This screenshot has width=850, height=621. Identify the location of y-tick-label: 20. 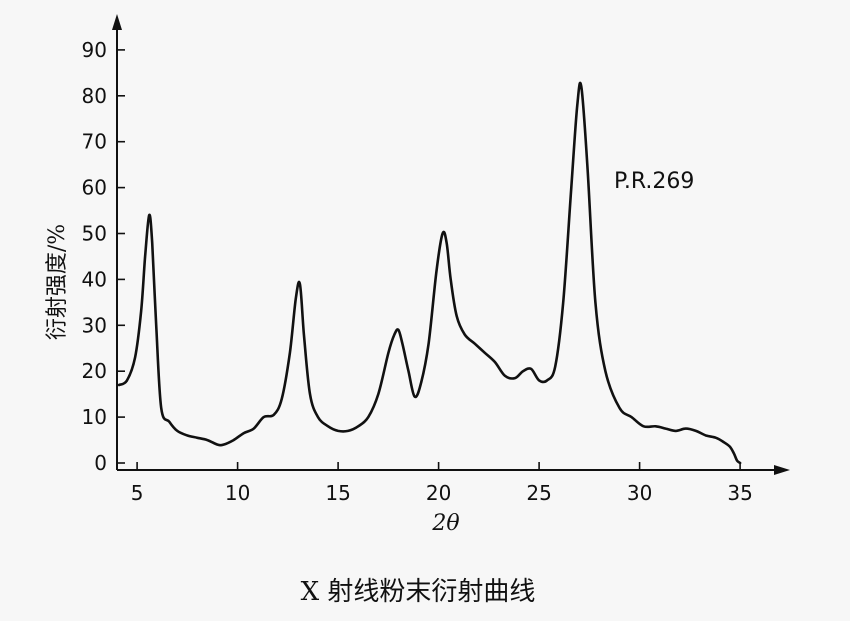
(94, 371).